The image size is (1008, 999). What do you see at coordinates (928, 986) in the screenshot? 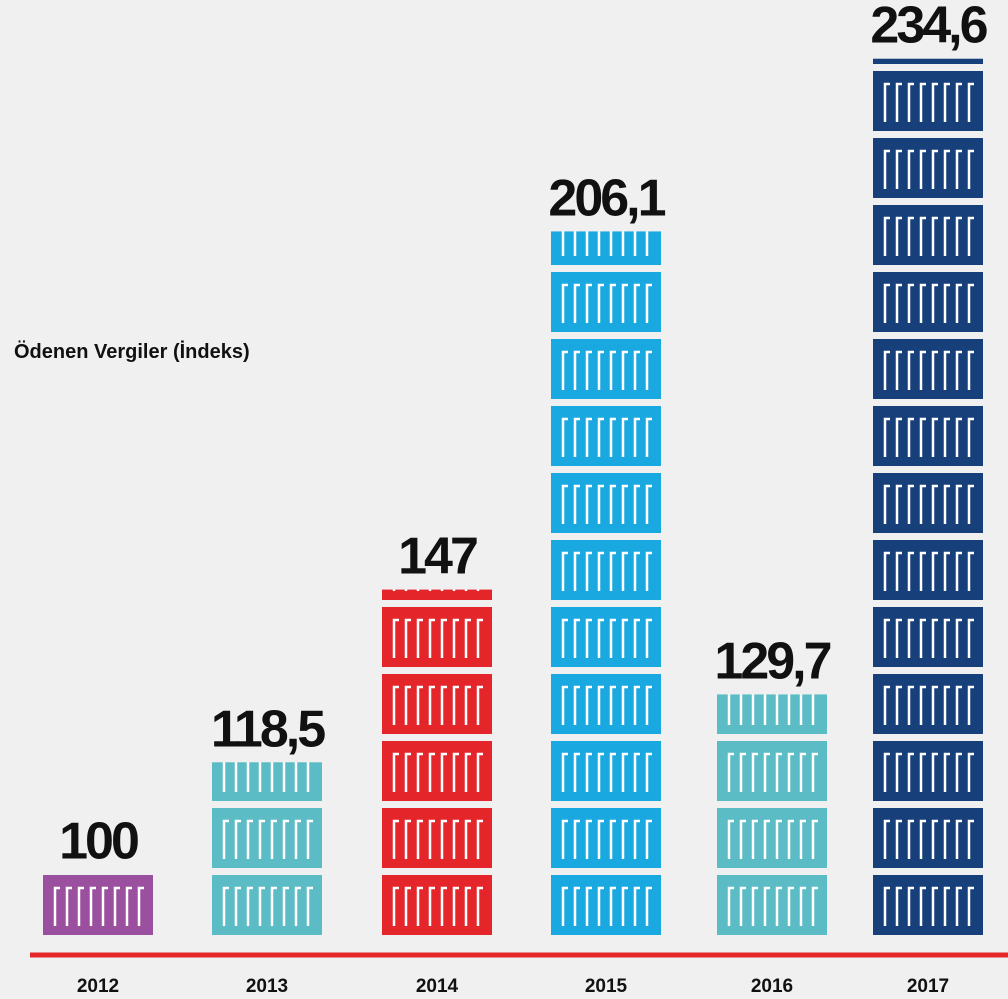
I see `x-tick-label: 2017` at bounding box center [928, 986].